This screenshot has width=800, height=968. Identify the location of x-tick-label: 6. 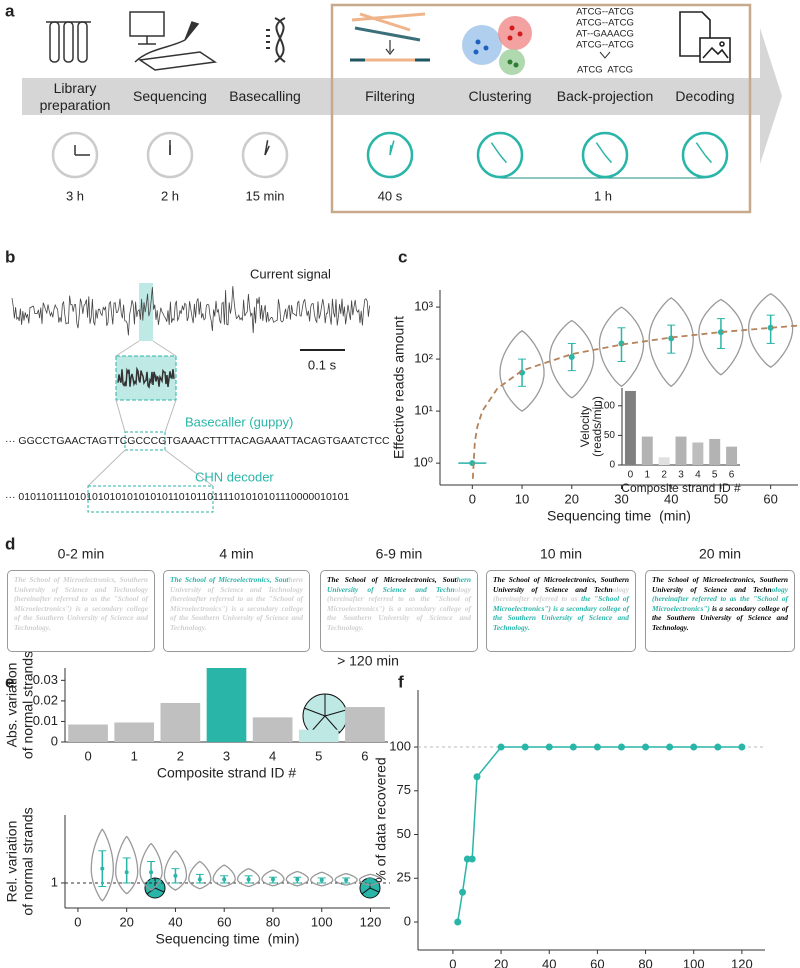
(364, 755).